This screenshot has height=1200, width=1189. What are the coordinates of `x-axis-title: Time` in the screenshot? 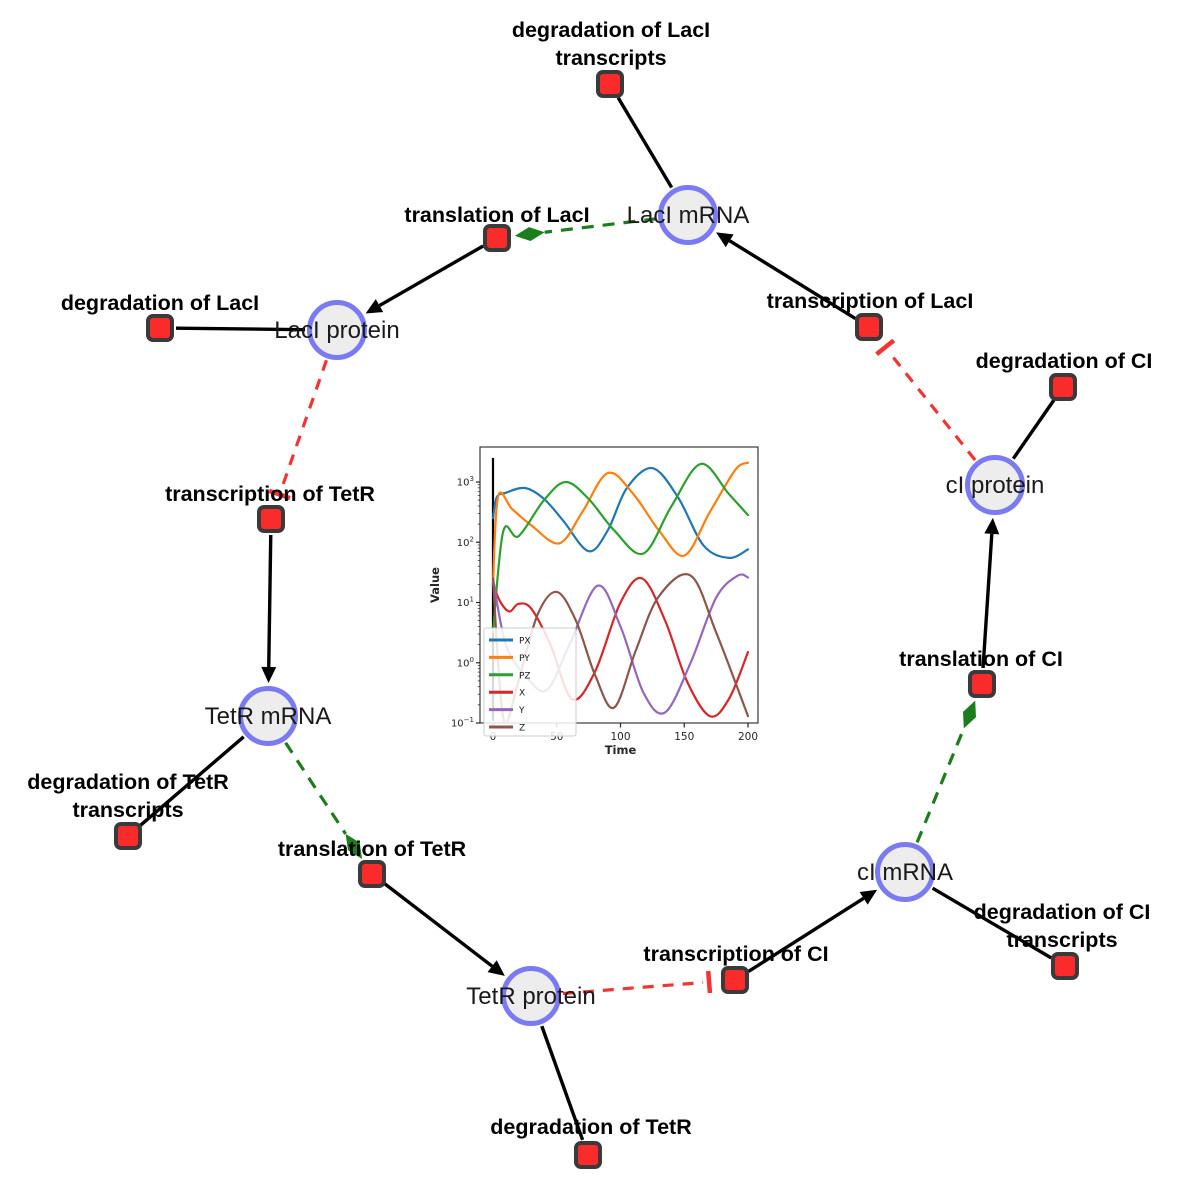 It's located at (621, 750).